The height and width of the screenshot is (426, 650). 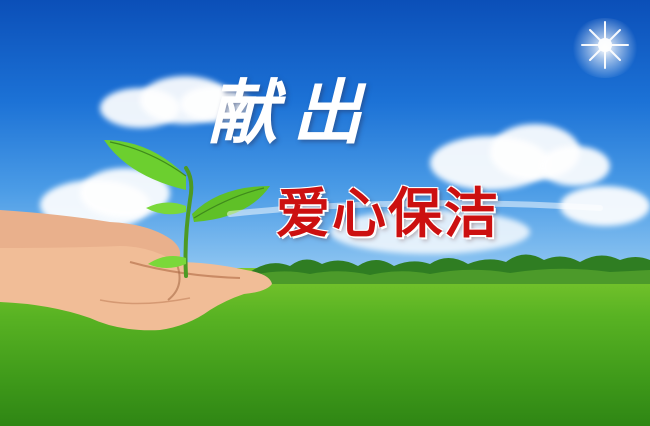 What do you see at coordinates (292, 112) in the screenshot?
I see `headline-line-1: 献出` at bounding box center [292, 112].